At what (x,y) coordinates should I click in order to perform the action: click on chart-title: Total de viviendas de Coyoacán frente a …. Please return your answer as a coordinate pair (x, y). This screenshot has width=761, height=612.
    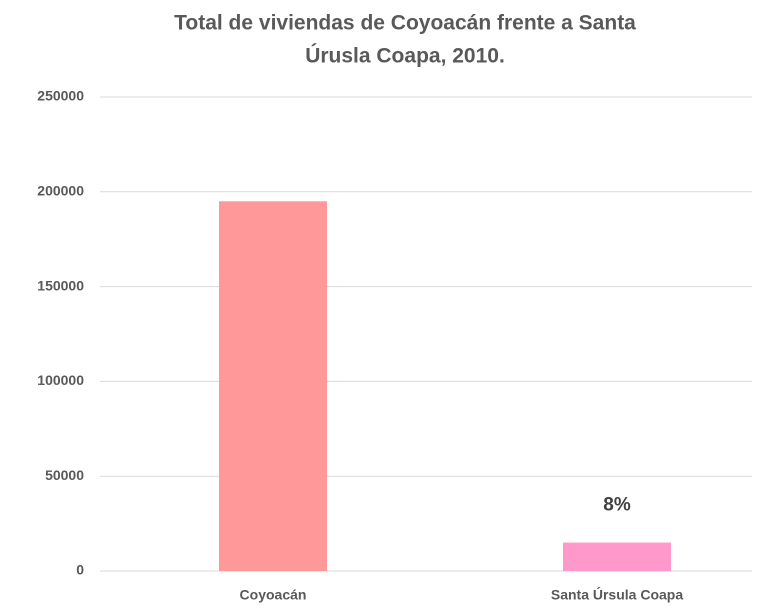
    Looking at the image, I should click on (405, 23).